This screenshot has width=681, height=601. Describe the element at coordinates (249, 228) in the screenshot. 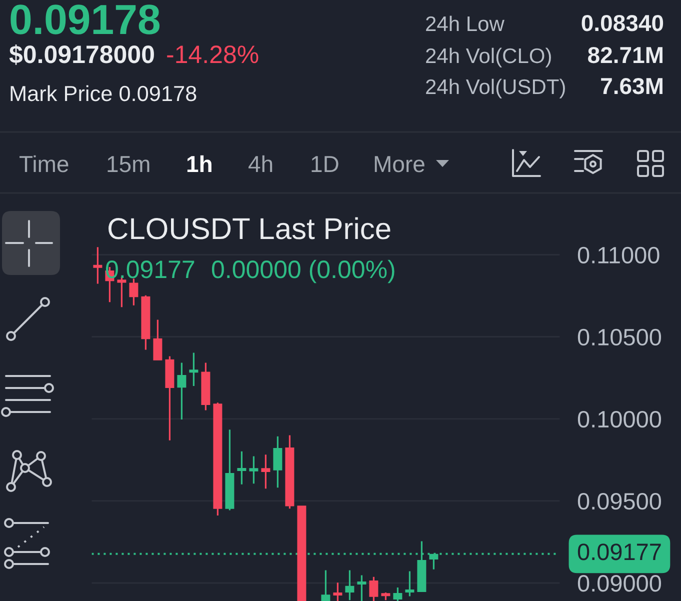

I see `text: CLOUSDT Last Price` at that location.